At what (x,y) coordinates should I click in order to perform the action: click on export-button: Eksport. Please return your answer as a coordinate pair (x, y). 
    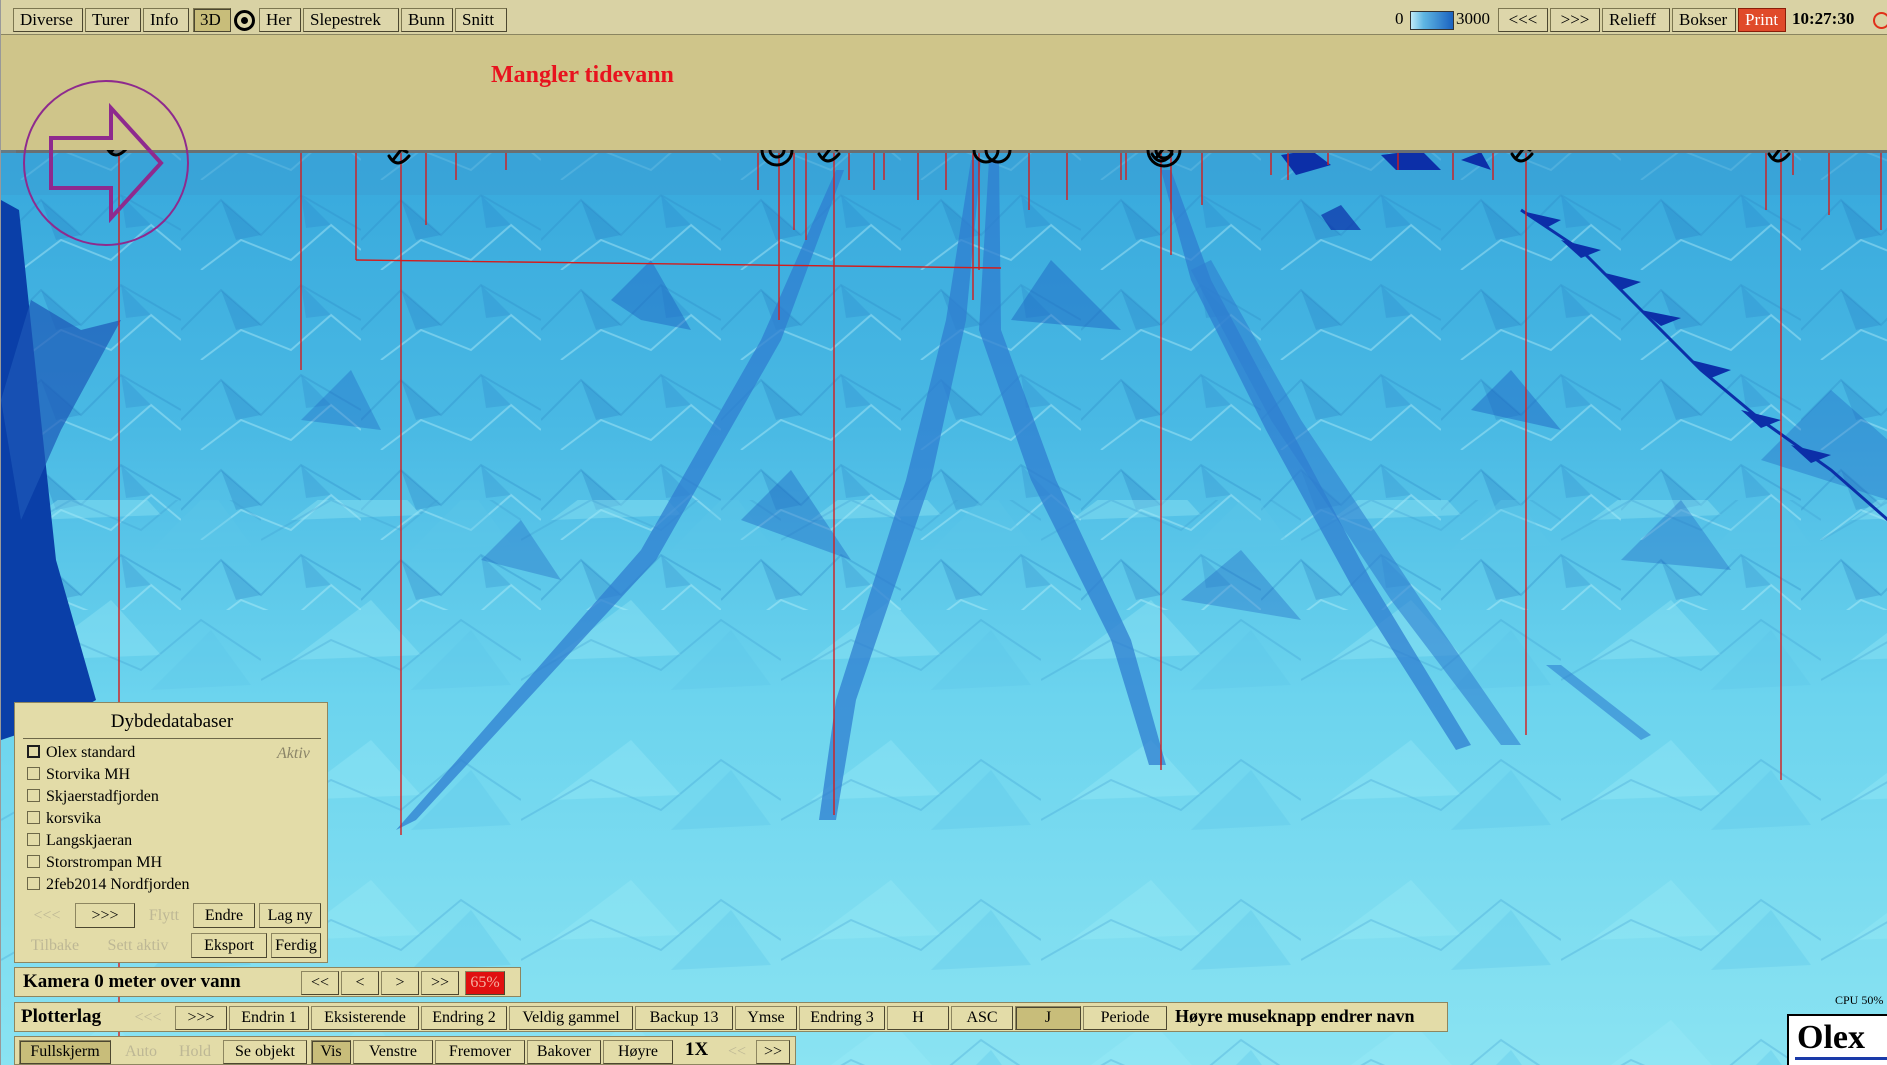
    Looking at the image, I should click on (229, 945).